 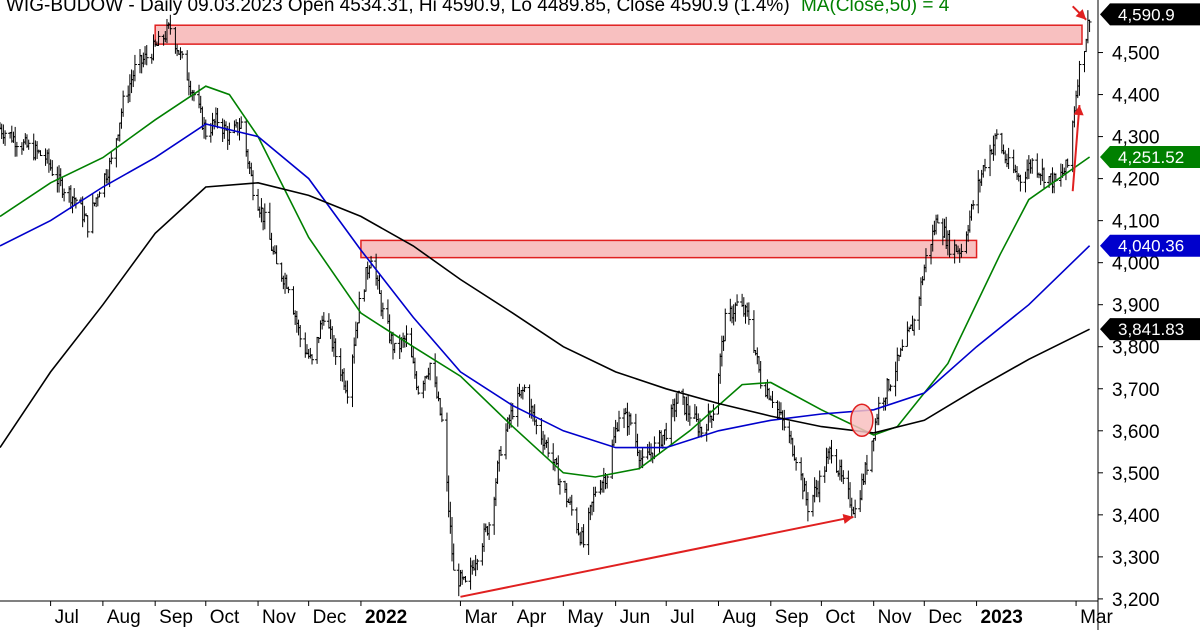 What do you see at coordinates (1146, 14) in the screenshot?
I see `price-tag-label: 4,590.9` at bounding box center [1146, 14].